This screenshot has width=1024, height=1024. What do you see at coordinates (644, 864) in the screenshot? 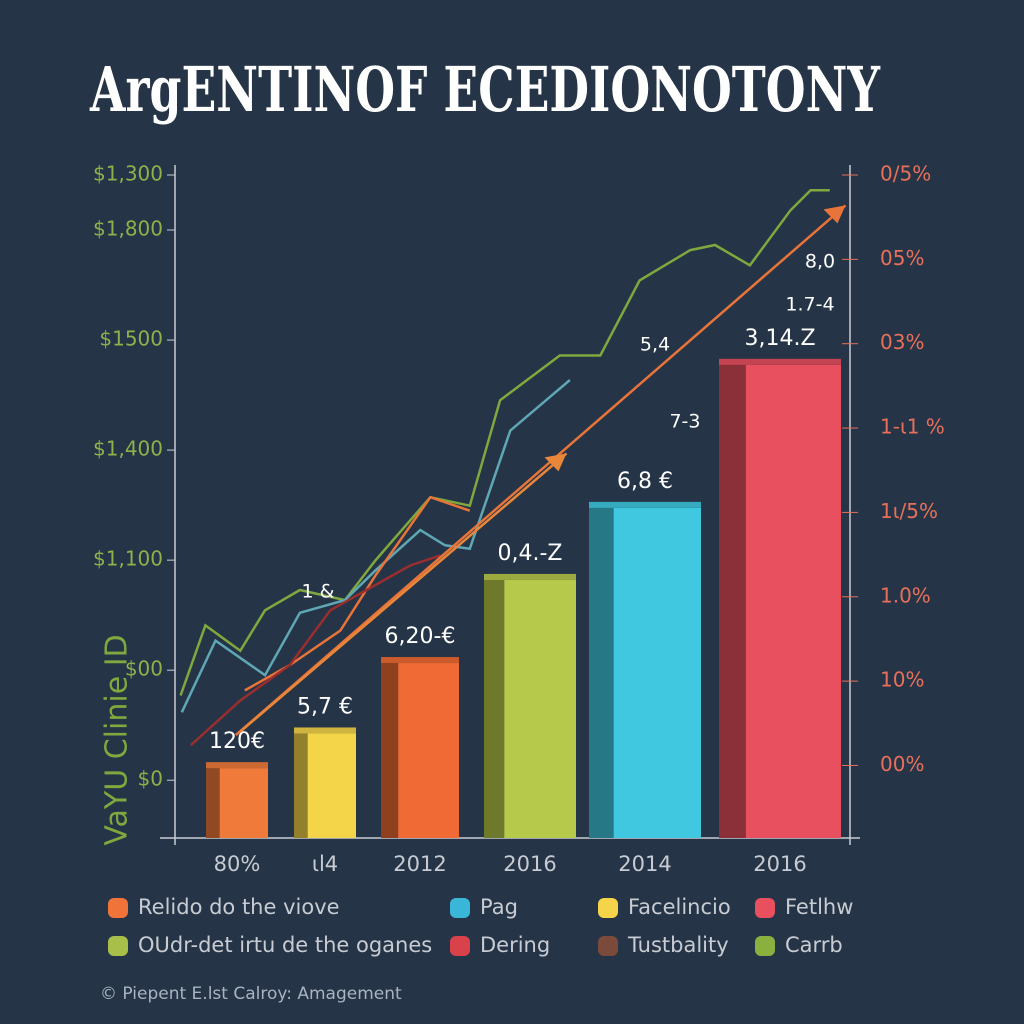
I see `x-tick-label: 2014` at bounding box center [644, 864].